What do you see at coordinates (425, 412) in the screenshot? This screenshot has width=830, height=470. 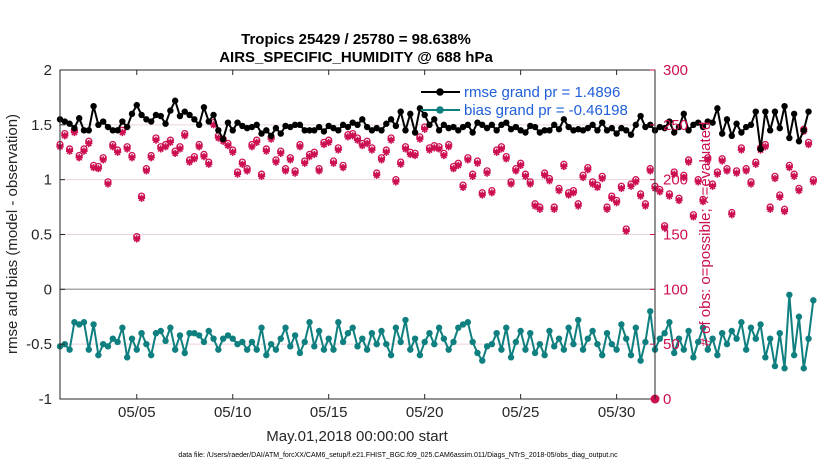 I see `x-tick-label-3: 05/20` at bounding box center [425, 412].